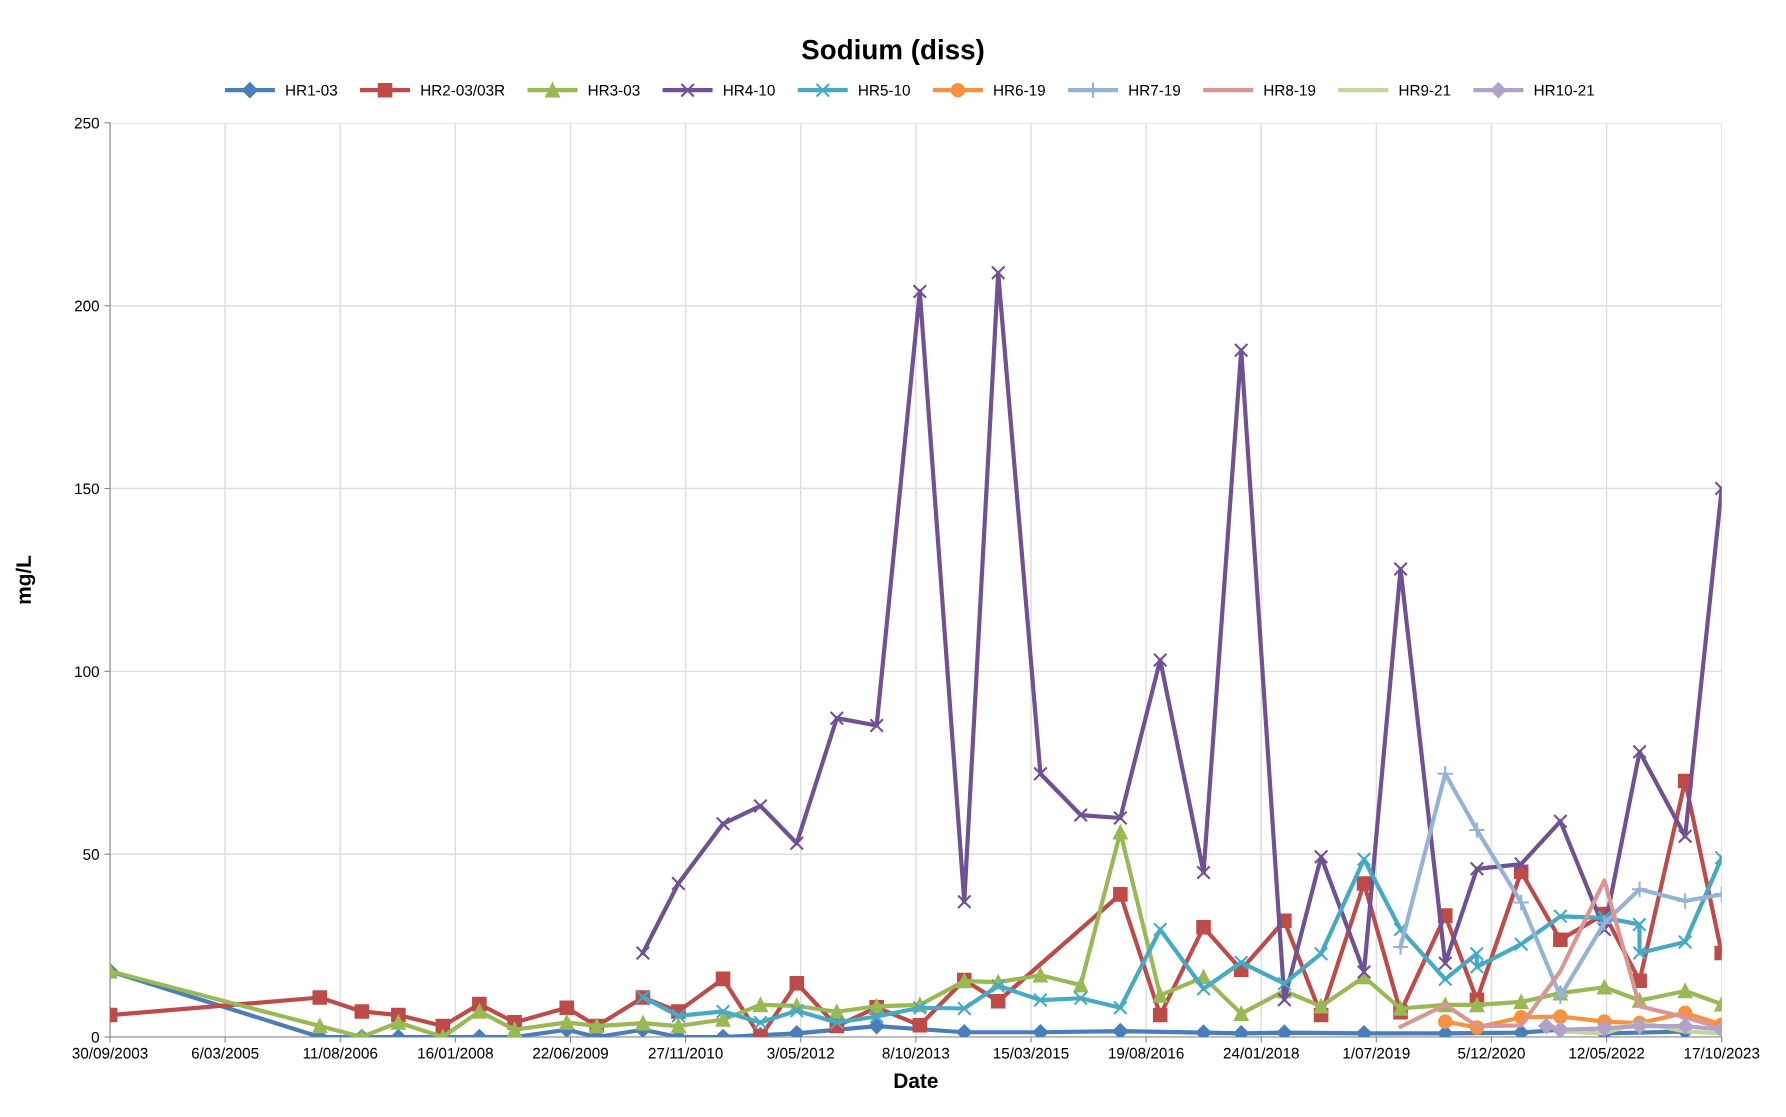 The image size is (1786, 1117). I want to click on x-tick-label: 1/07/2019, so click(1376, 1053).